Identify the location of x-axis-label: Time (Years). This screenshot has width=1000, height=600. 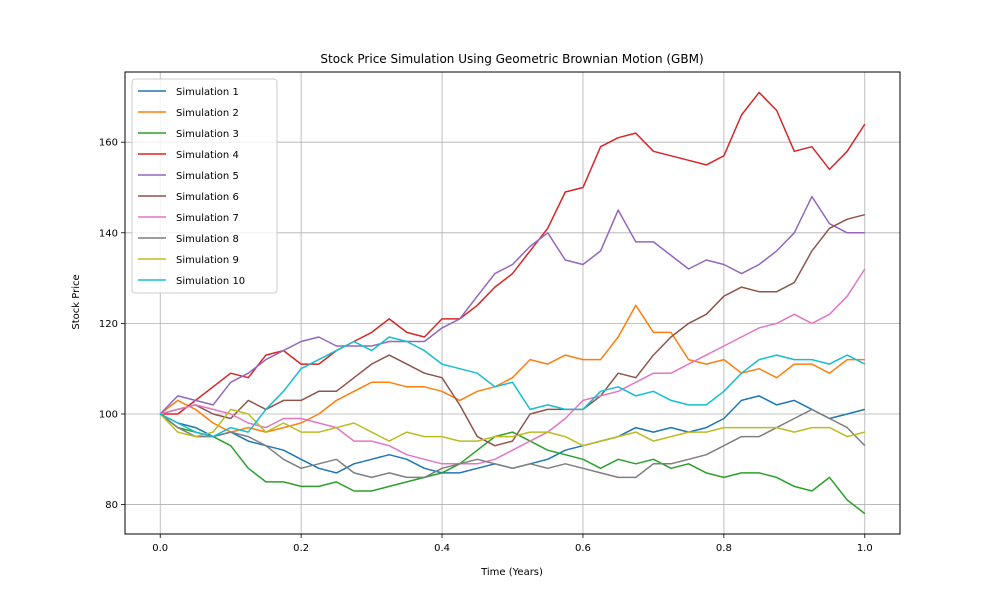
(511, 572).